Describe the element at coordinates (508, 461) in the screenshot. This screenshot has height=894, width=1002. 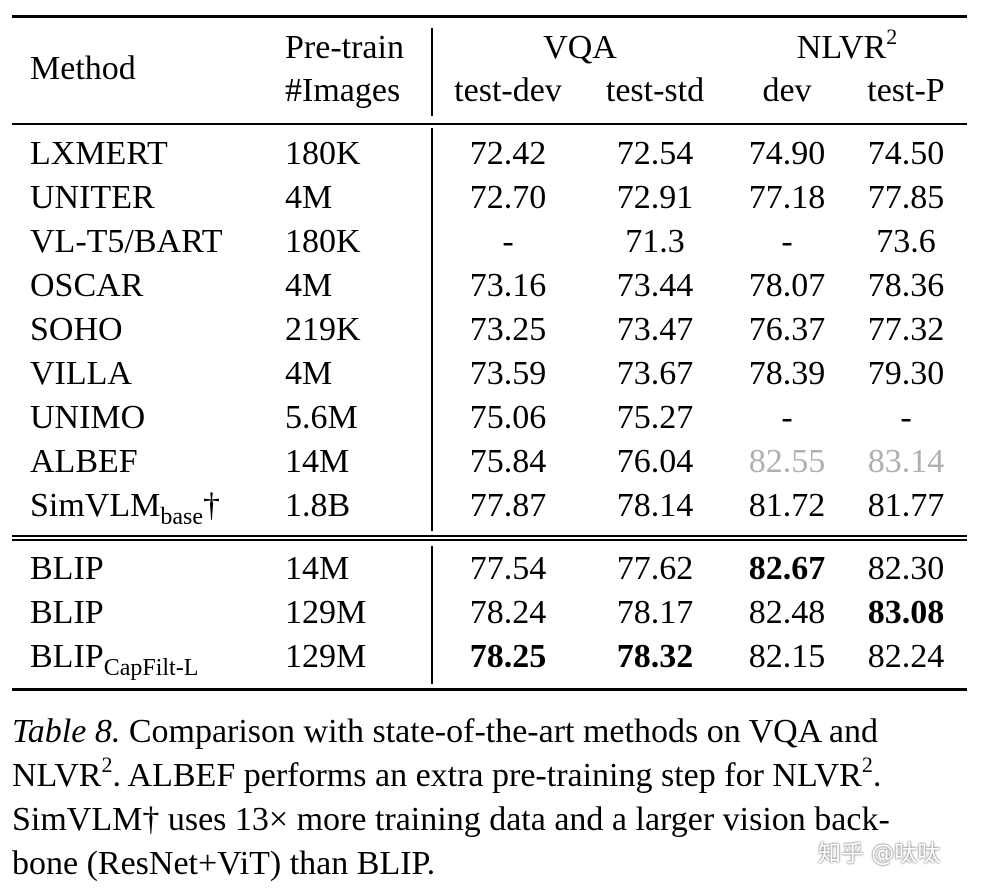
I see `row-value-test-dev: 75.84` at that location.